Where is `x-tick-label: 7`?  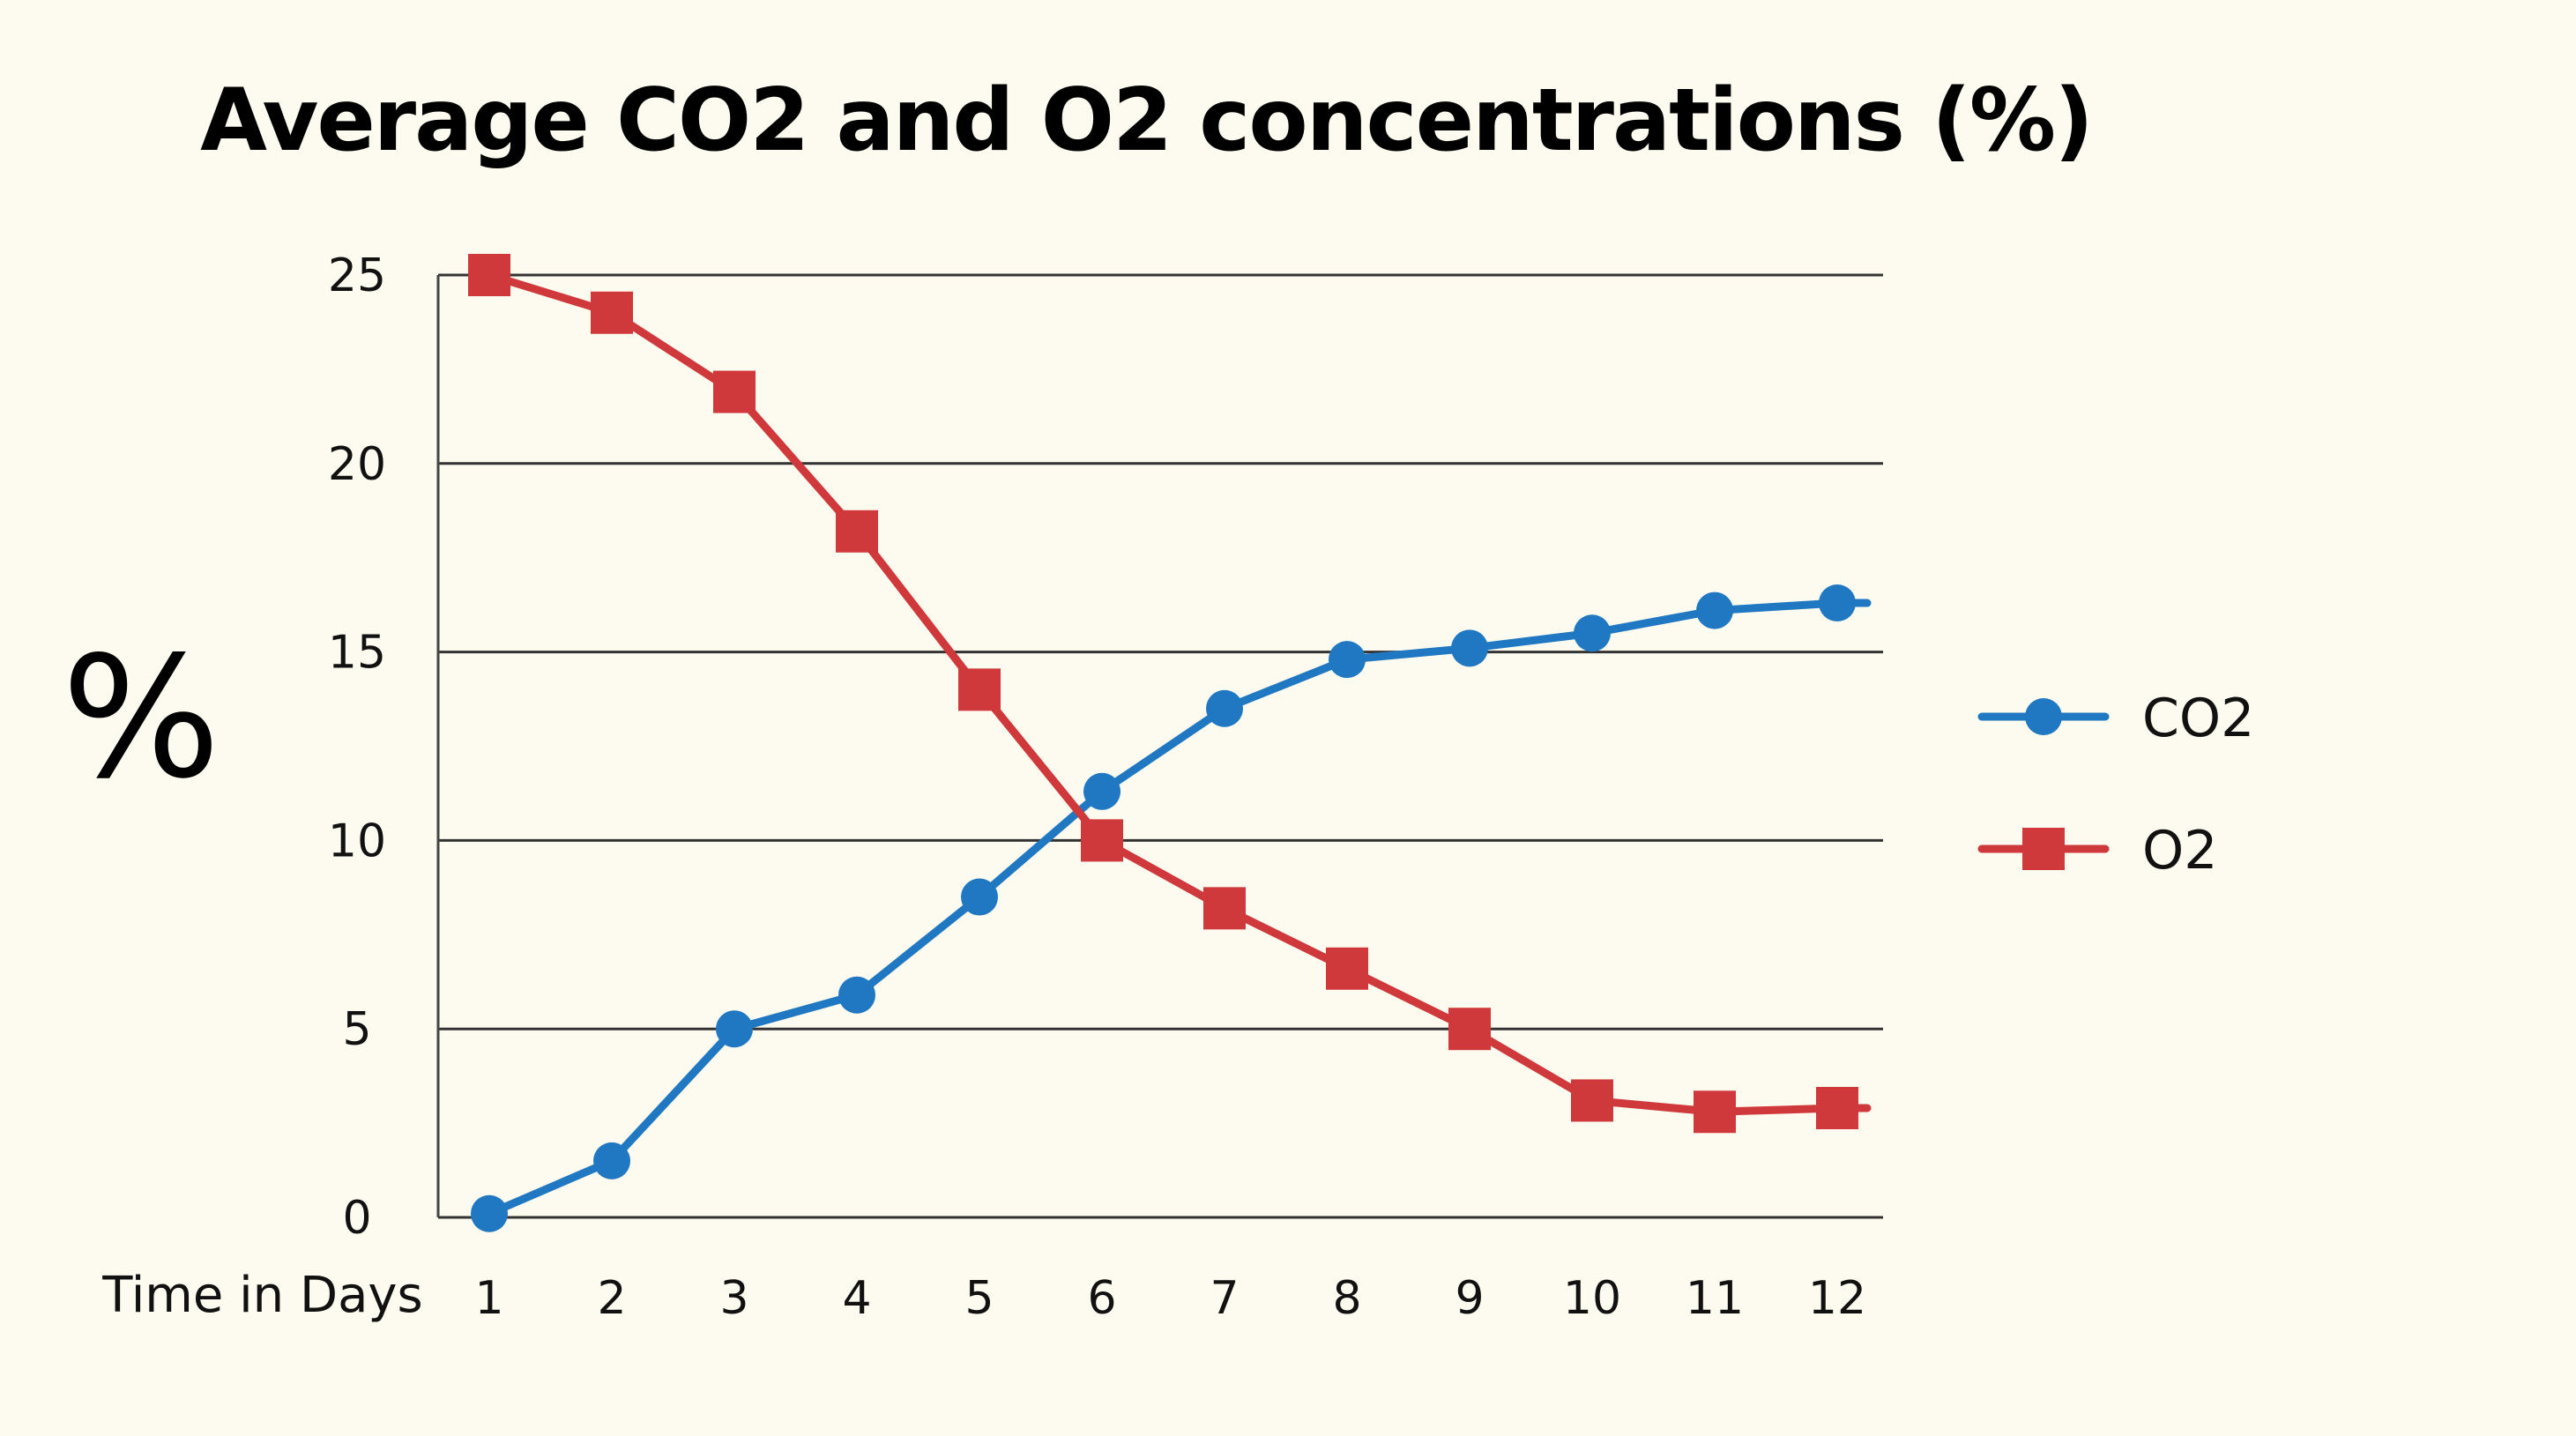 x-tick-label: 7 is located at coordinates (1224, 1298).